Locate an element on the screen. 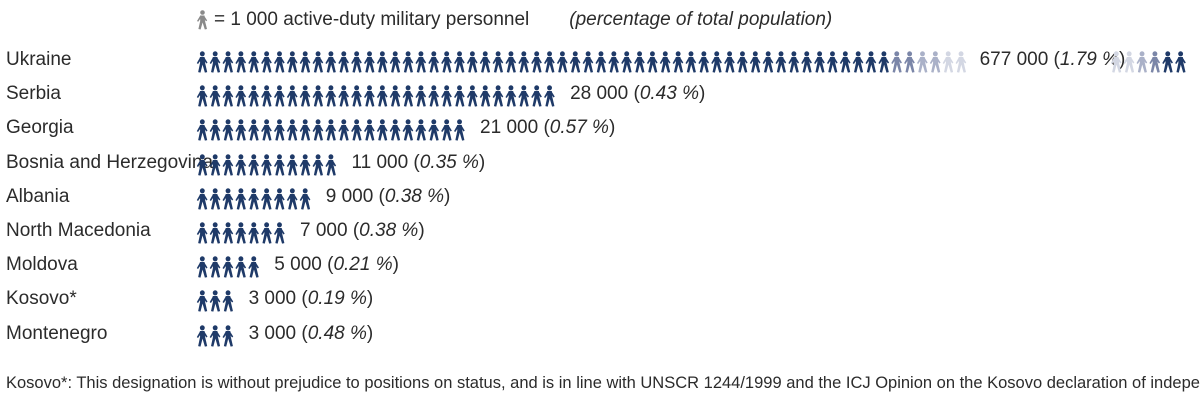  value-label: 3 000 (0.48 %) is located at coordinates (311, 333).